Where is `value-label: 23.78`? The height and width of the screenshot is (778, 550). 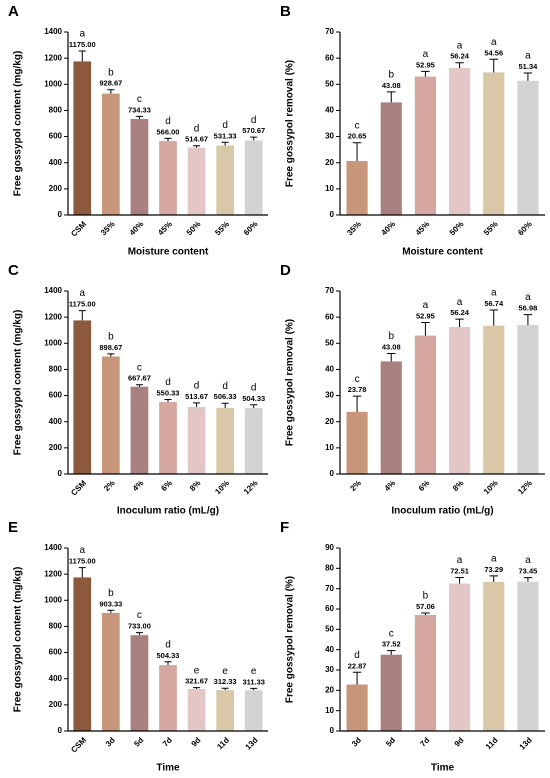 value-label: 23.78 is located at coordinates (357, 389).